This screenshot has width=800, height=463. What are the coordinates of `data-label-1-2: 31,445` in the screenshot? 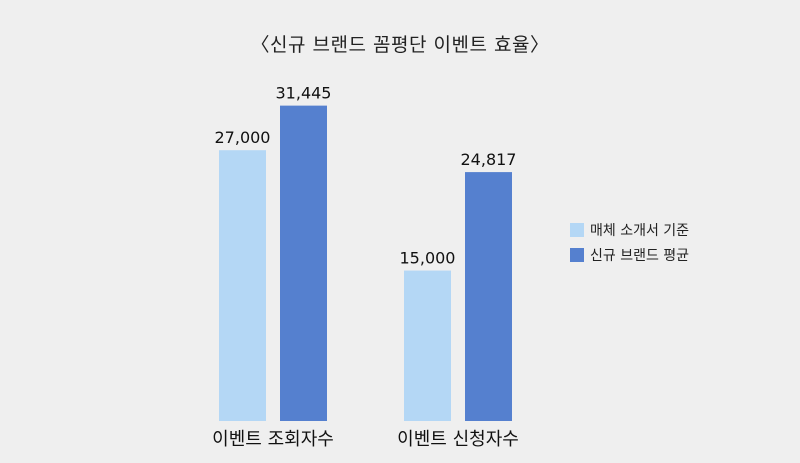 It's located at (304, 93).